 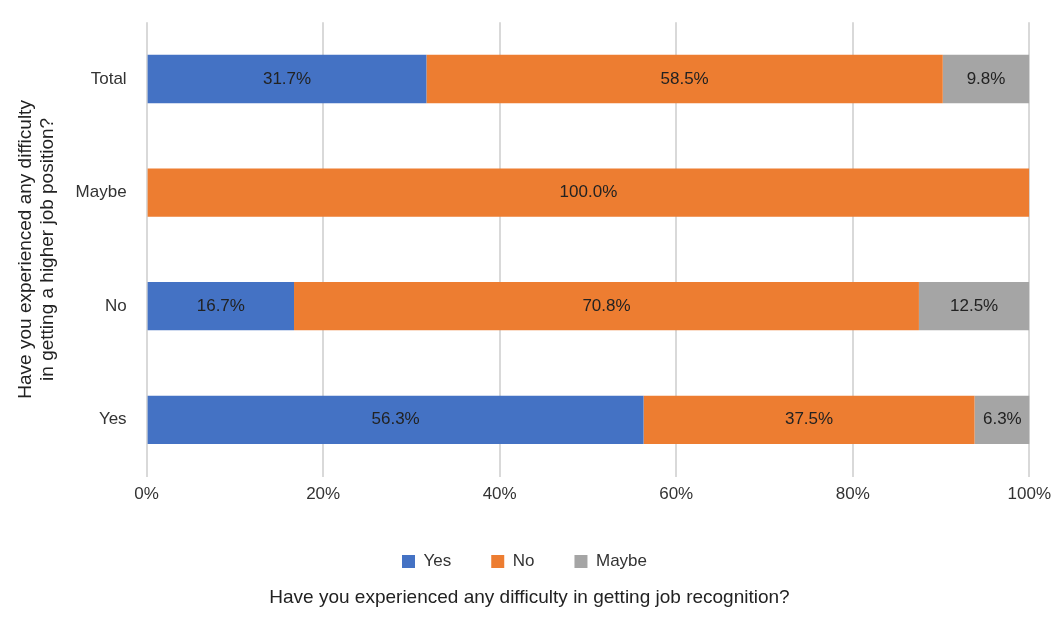 I want to click on y-axis-title: Have you experienced any difficulty in getting a higher job position?, so click(x=35, y=249).